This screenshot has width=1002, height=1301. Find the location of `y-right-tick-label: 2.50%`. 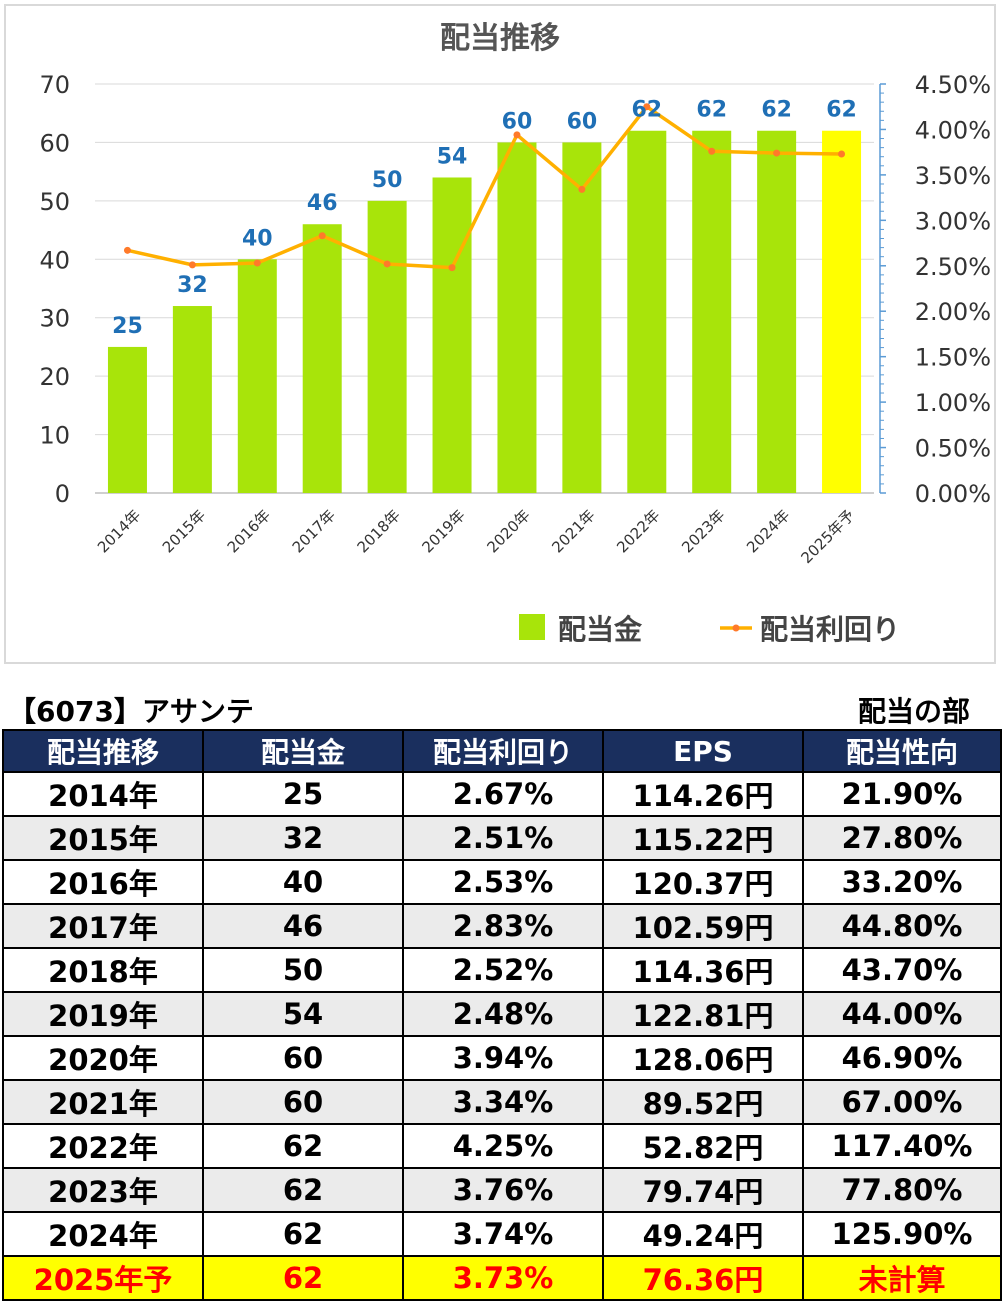

y-right-tick-label: 2.50% is located at coordinates (953, 267).